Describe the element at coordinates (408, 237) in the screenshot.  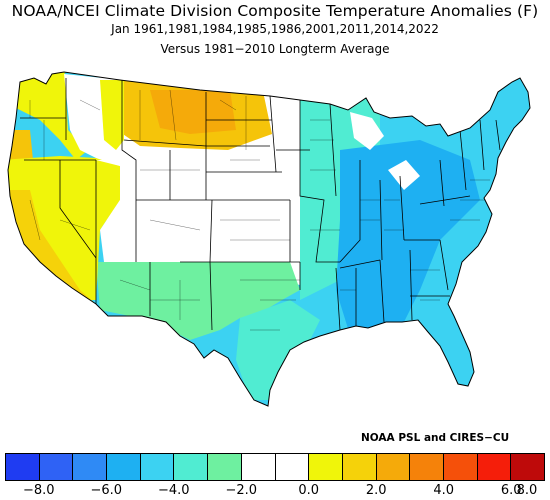
I see `region-mississippi-valley-east` at that location.